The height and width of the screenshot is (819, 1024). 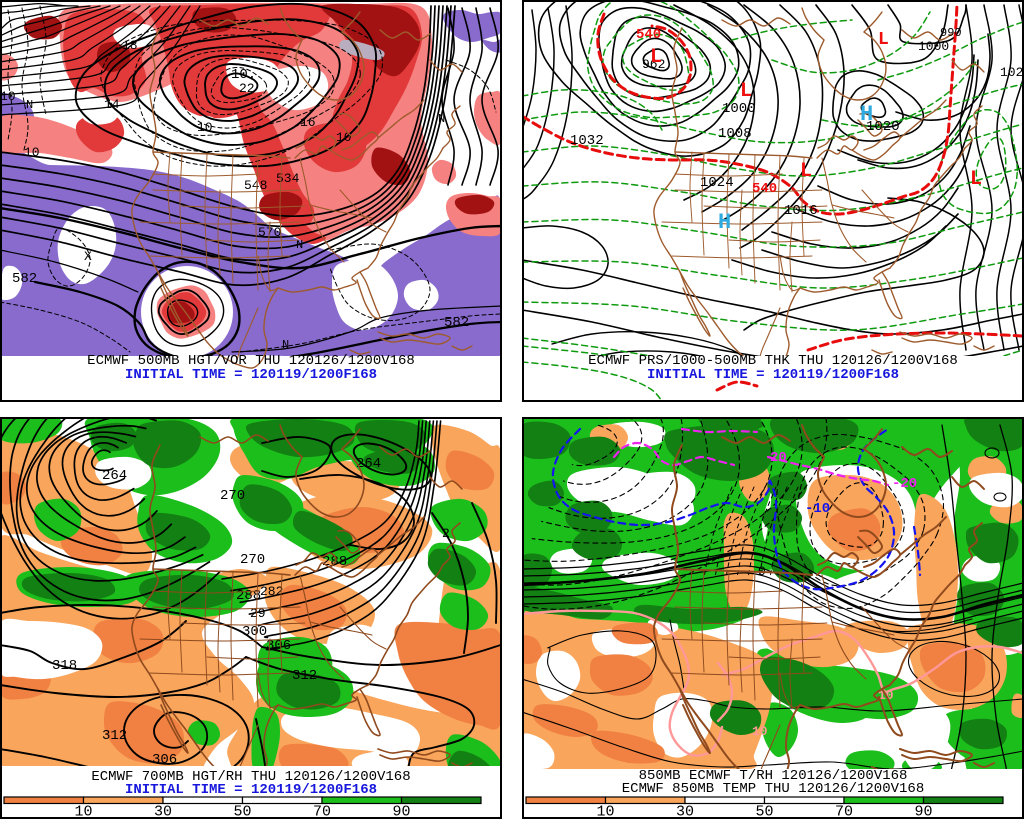 I want to click on svg-text: 16, so click(x=308, y=122).